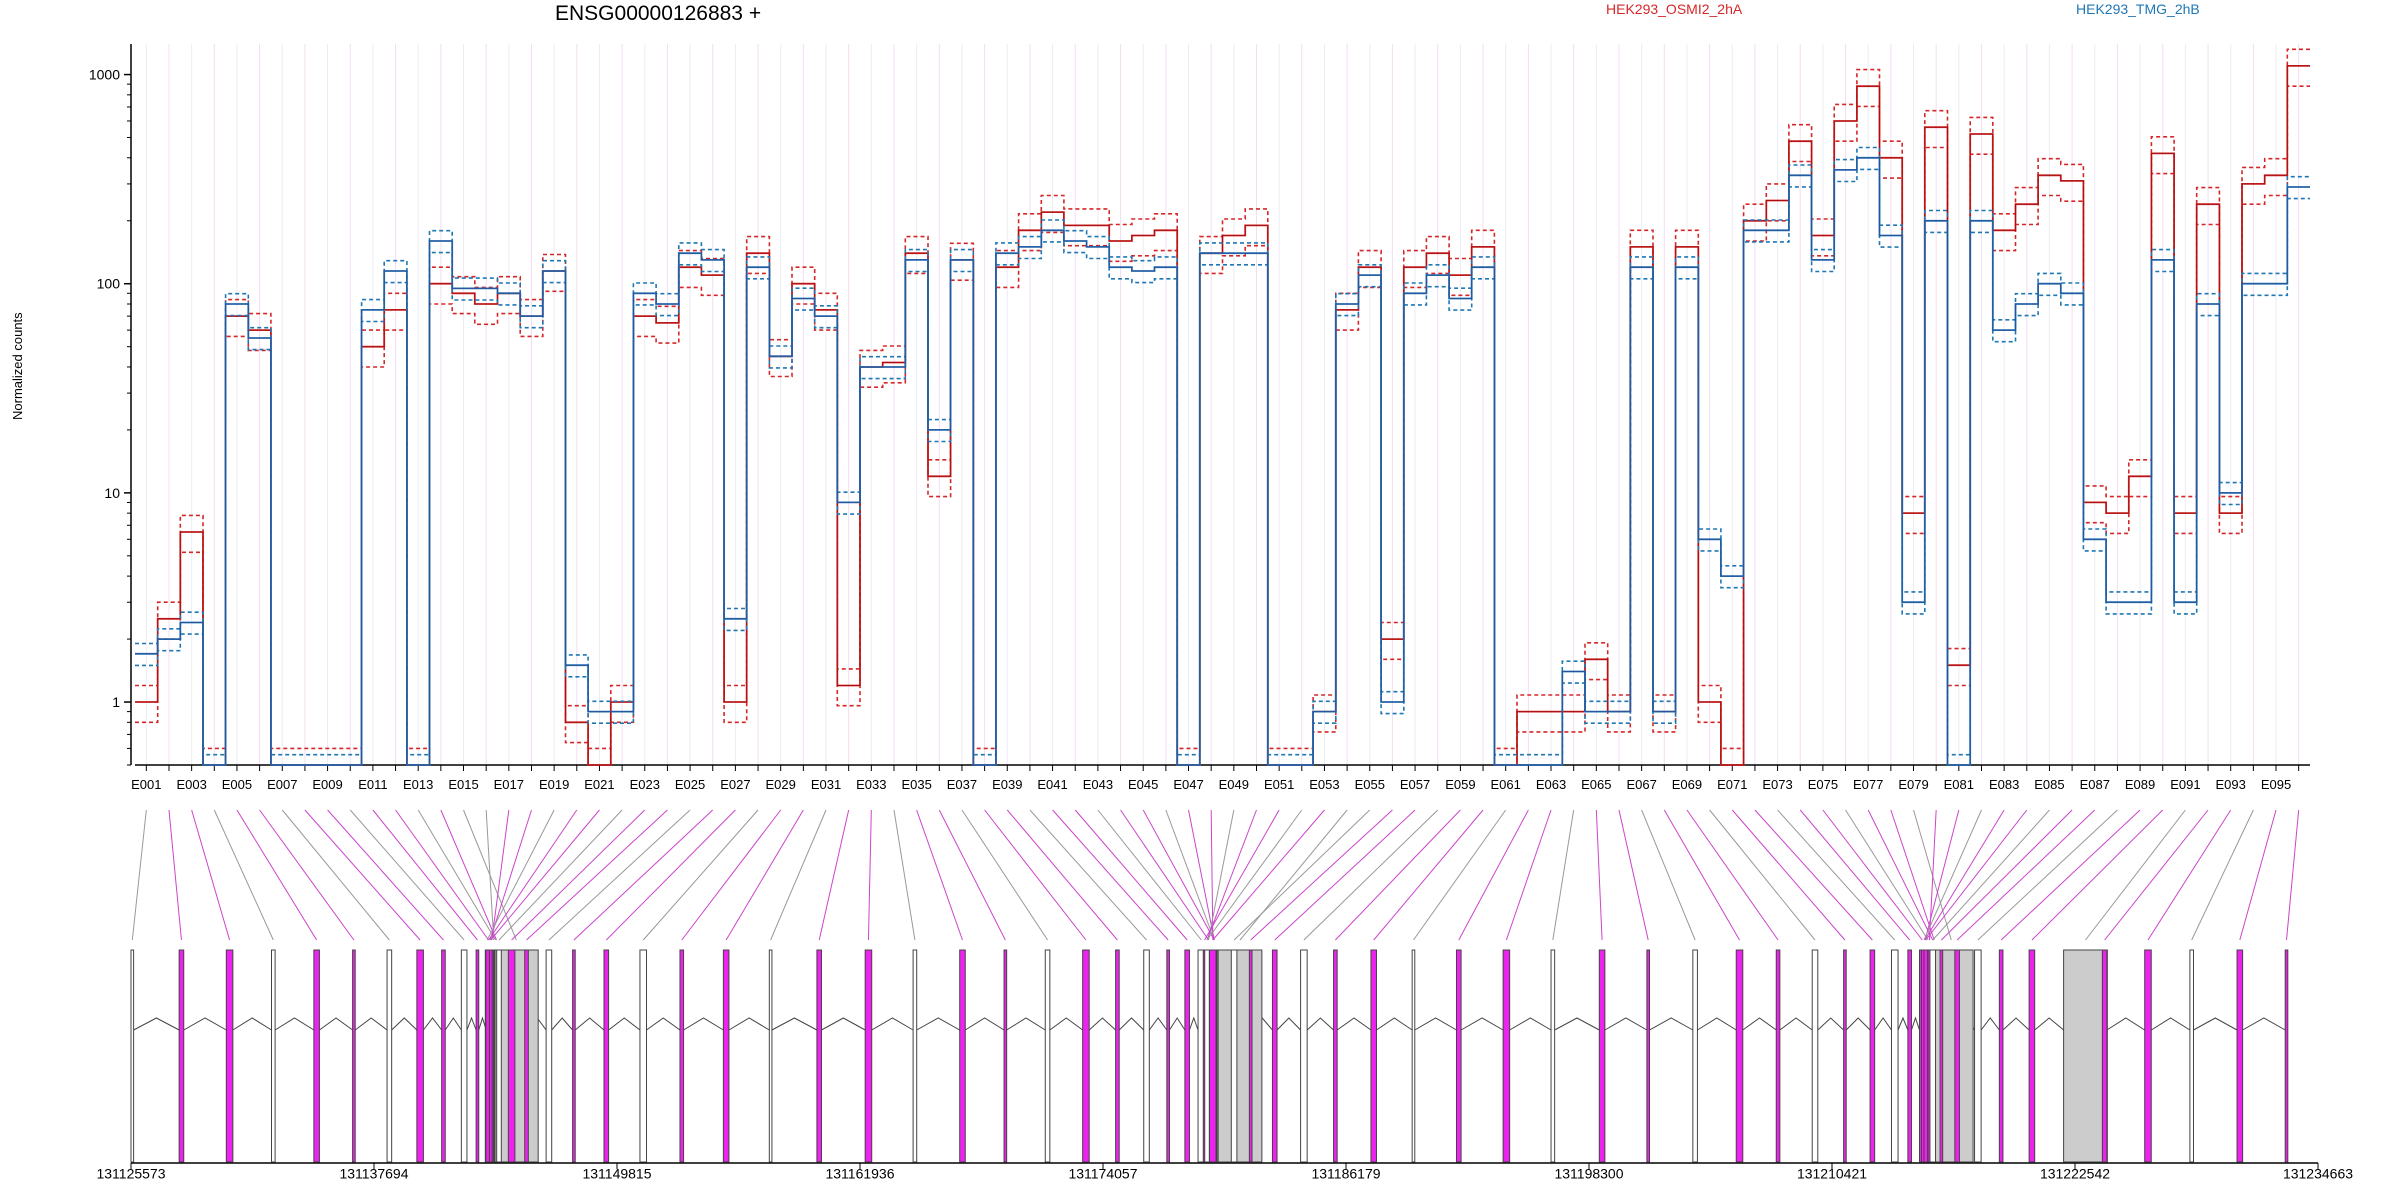 This screenshot has width=2400, height=1200. What do you see at coordinates (735, 784) in the screenshot?
I see `x-tick-label: E027` at bounding box center [735, 784].